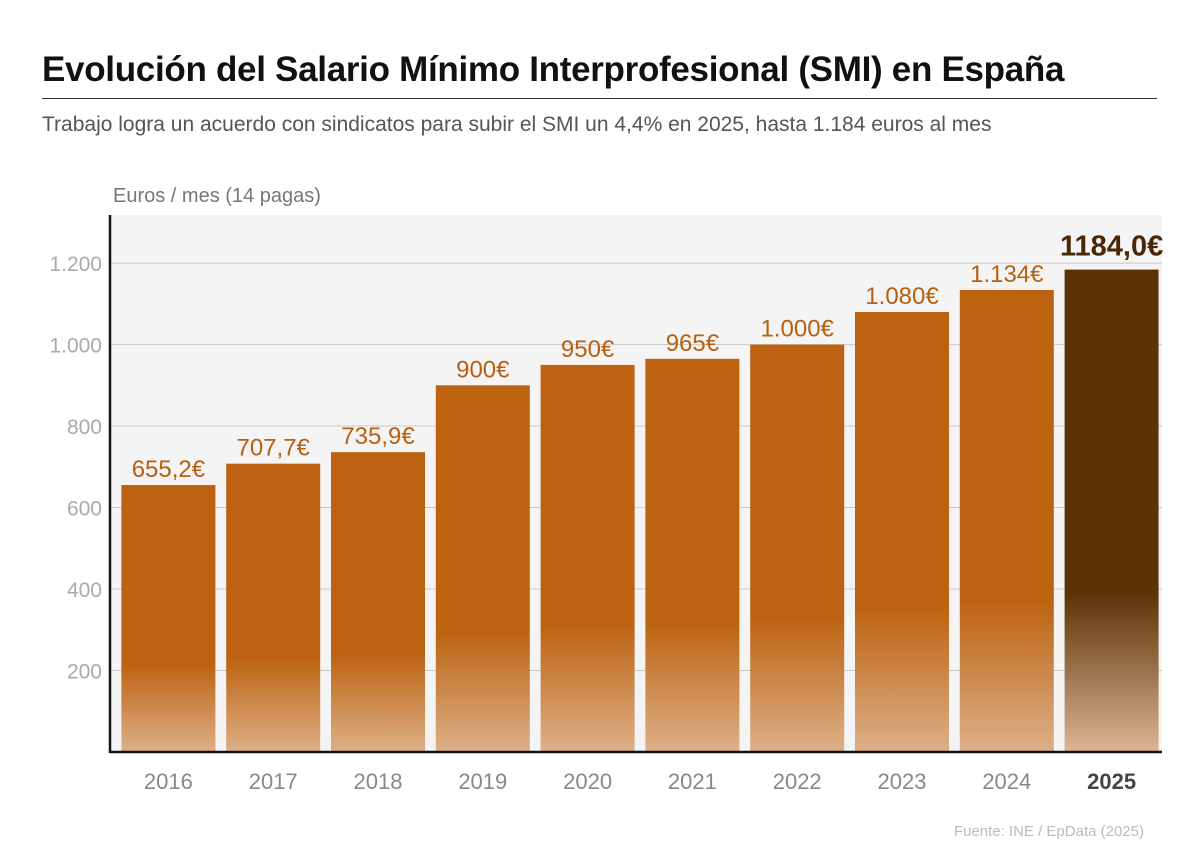  Describe the element at coordinates (378, 436) in the screenshot. I see `data-label: 735,9€` at that location.